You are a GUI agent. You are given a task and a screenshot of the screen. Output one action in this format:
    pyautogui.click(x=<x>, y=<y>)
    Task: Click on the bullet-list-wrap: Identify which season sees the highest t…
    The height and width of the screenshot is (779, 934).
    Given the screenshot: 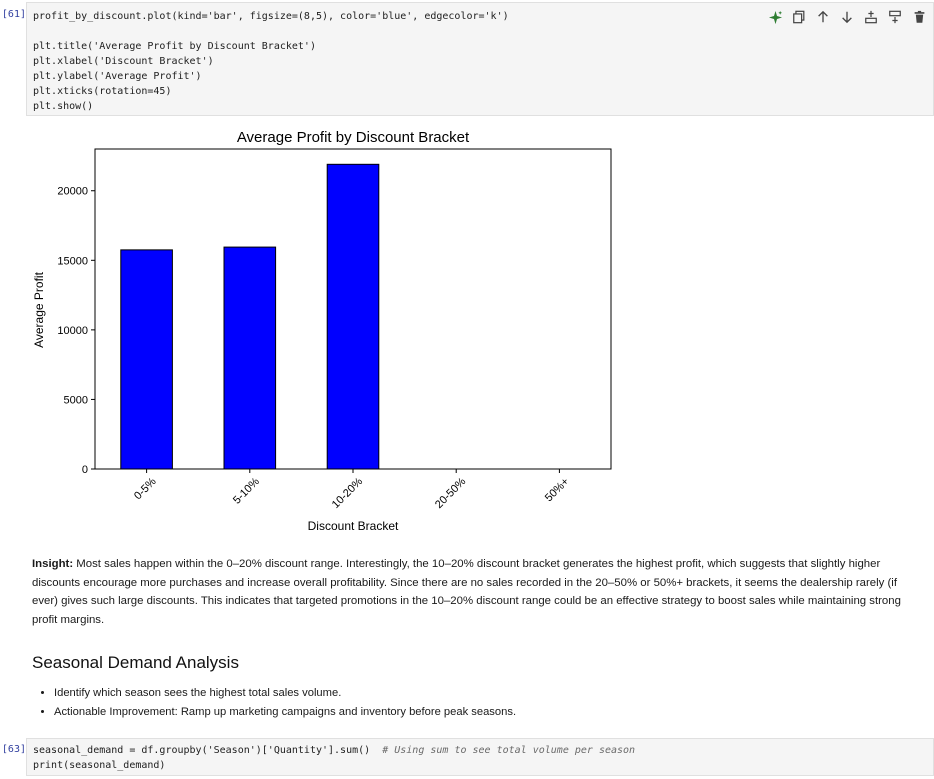 What is the action you would take?
    pyautogui.click(x=477, y=703)
    